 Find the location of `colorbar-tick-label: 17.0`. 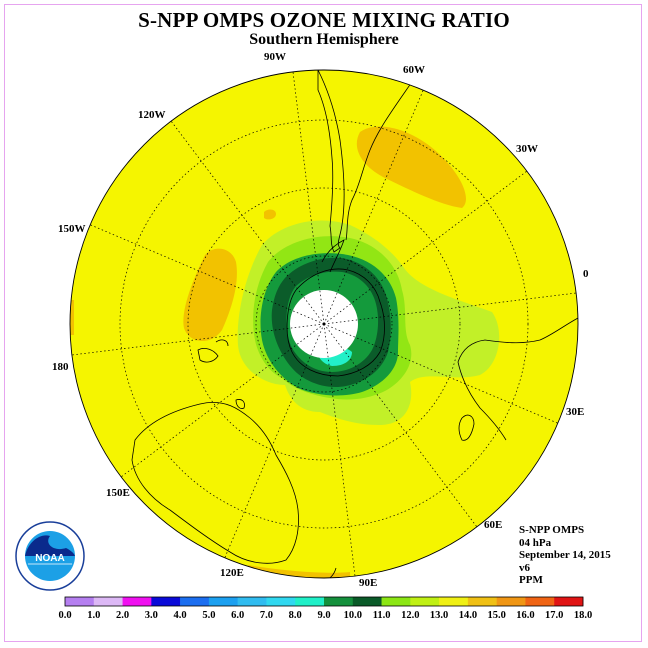

colorbar-tick-label: 17.0 is located at coordinates (554, 615).